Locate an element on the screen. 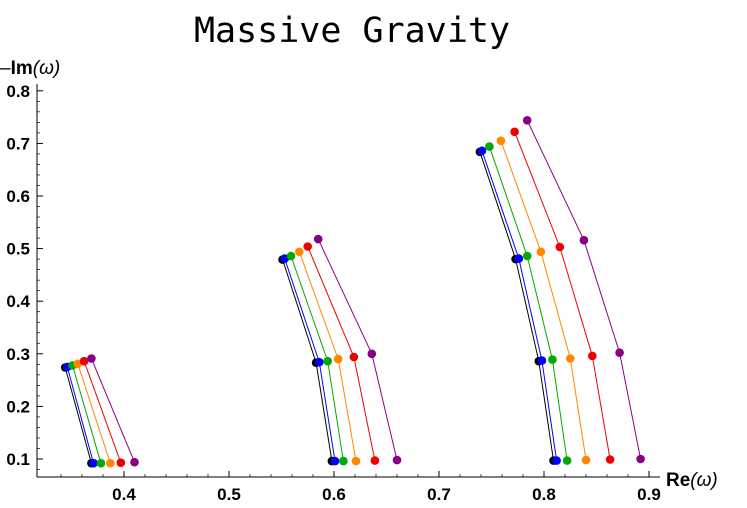 The width and height of the screenshot is (747, 508). y-tick-label: 0.3 is located at coordinates (18, 354).